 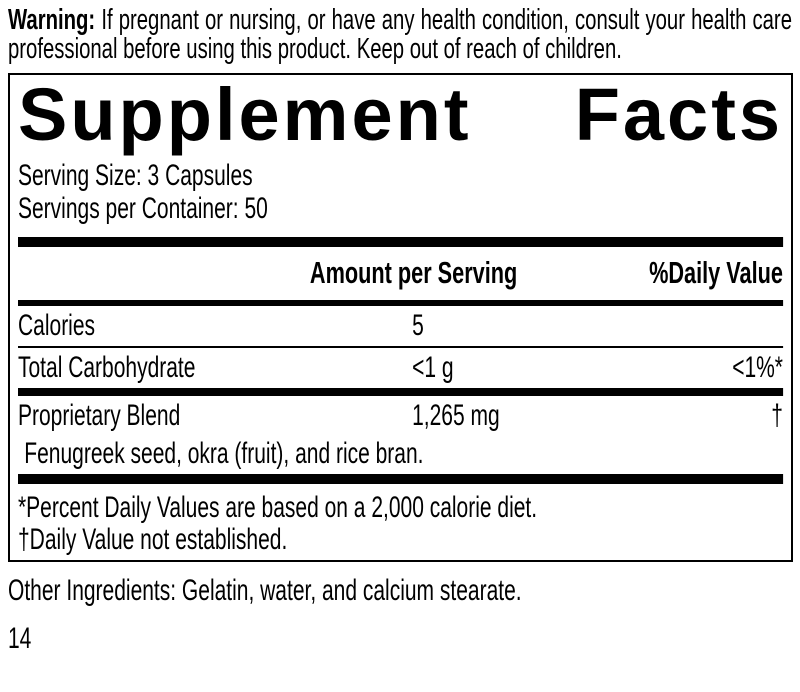 What do you see at coordinates (400, 327) in the screenshot?
I see `table-row: Calories 5` at bounding box center [400, 327].